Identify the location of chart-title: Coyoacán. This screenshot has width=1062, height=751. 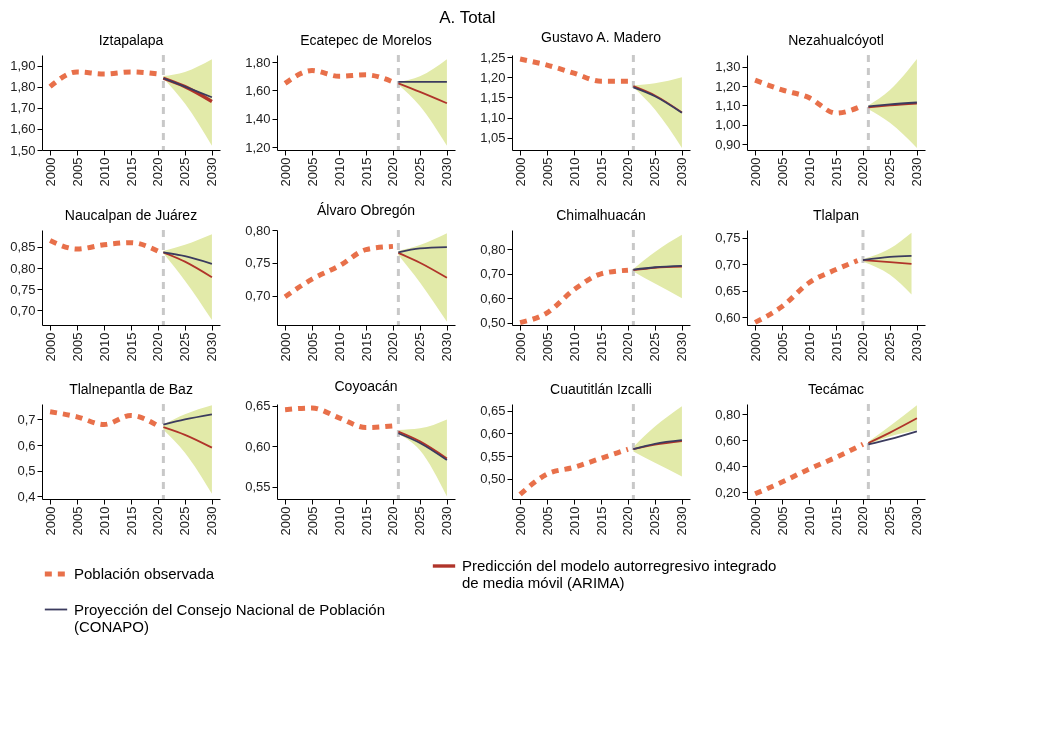
(366, 385).